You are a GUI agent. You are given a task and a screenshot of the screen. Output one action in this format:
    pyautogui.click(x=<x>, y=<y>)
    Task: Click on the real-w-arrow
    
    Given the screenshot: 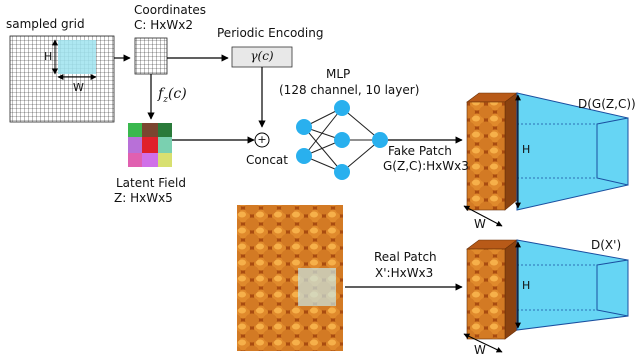 What is the action you would take?
    pyautogui.click(x=483, y=343)
    